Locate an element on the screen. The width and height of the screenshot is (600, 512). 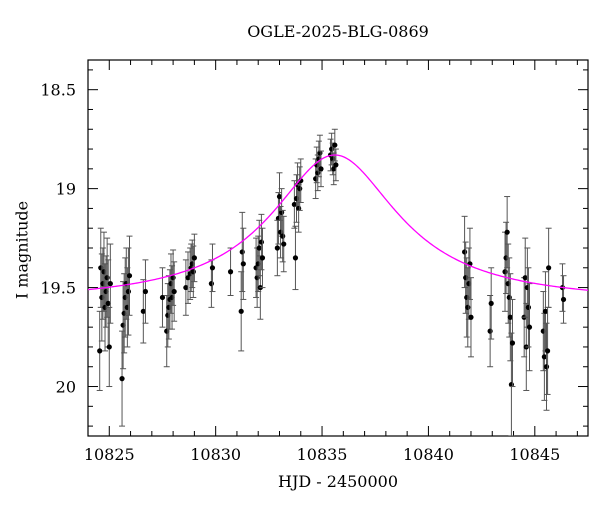
y-tick-label: 18.5 is located at coordinates (58, 90).